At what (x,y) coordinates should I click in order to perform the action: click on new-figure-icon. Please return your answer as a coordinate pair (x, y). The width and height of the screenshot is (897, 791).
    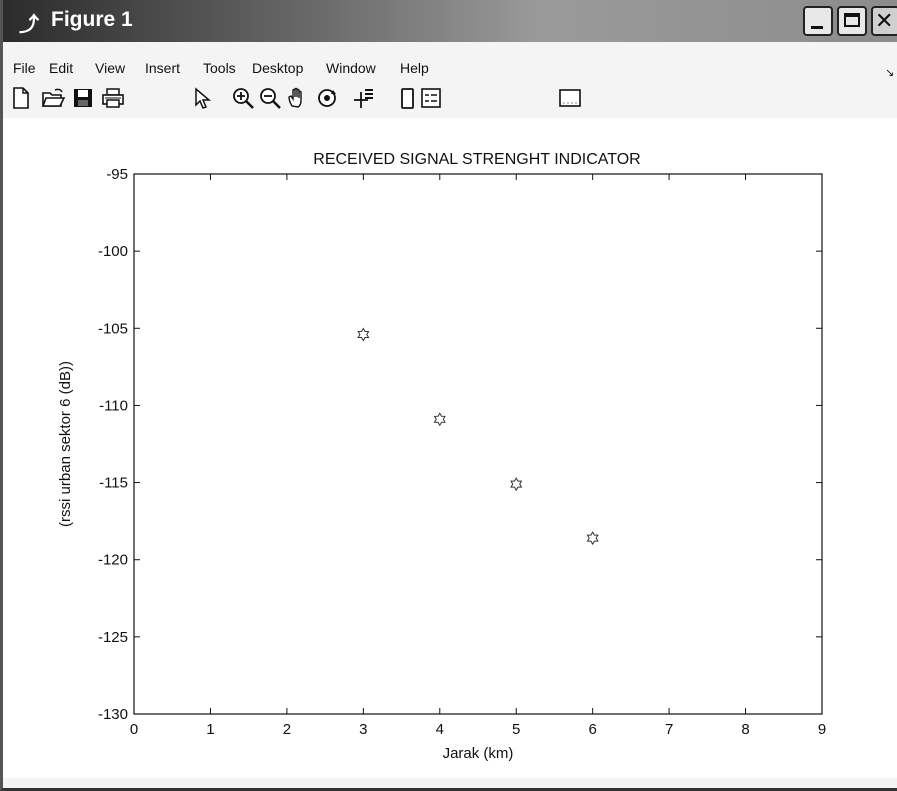
    Looking at the image, I should click on (21, 98).